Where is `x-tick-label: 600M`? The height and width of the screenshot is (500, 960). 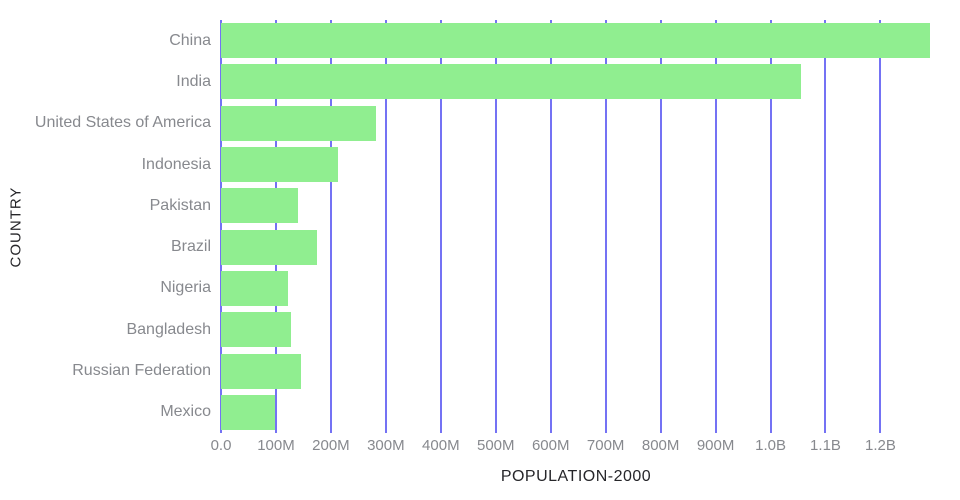
x-tick-label: 600M is located at coordinates (550, 445).